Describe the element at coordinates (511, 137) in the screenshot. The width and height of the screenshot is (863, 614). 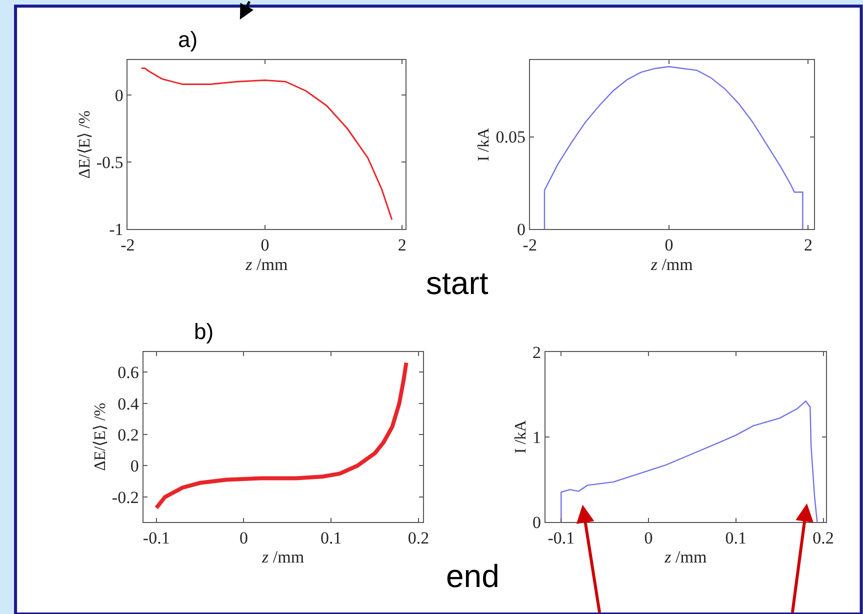
I see `y-tick-label: 0.05` at that location.